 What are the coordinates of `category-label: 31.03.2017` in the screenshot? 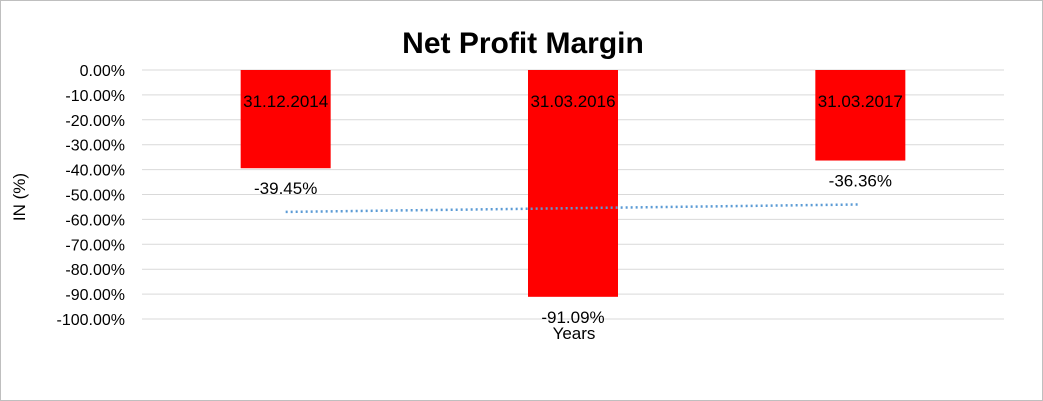 It's located at (860, 101).